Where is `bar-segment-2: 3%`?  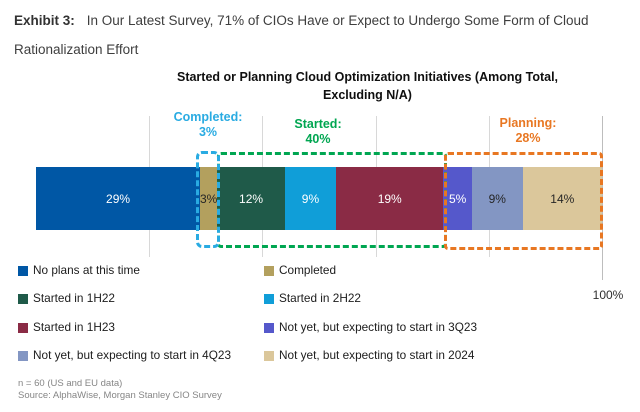 bar-segment-2: 3% is located at coordinates (208, 198).